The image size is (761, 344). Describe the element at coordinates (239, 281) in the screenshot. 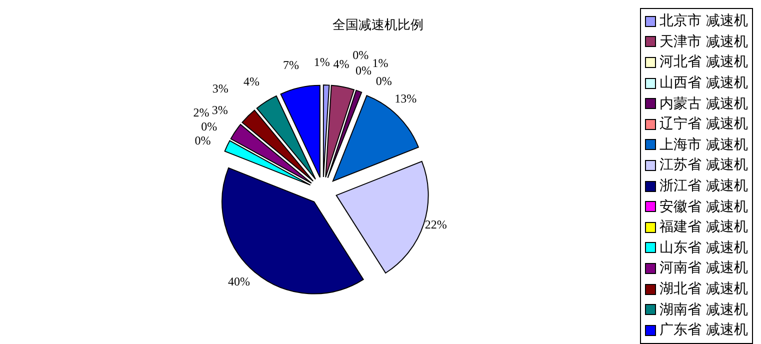

I see `data-label: 40%` at that location.